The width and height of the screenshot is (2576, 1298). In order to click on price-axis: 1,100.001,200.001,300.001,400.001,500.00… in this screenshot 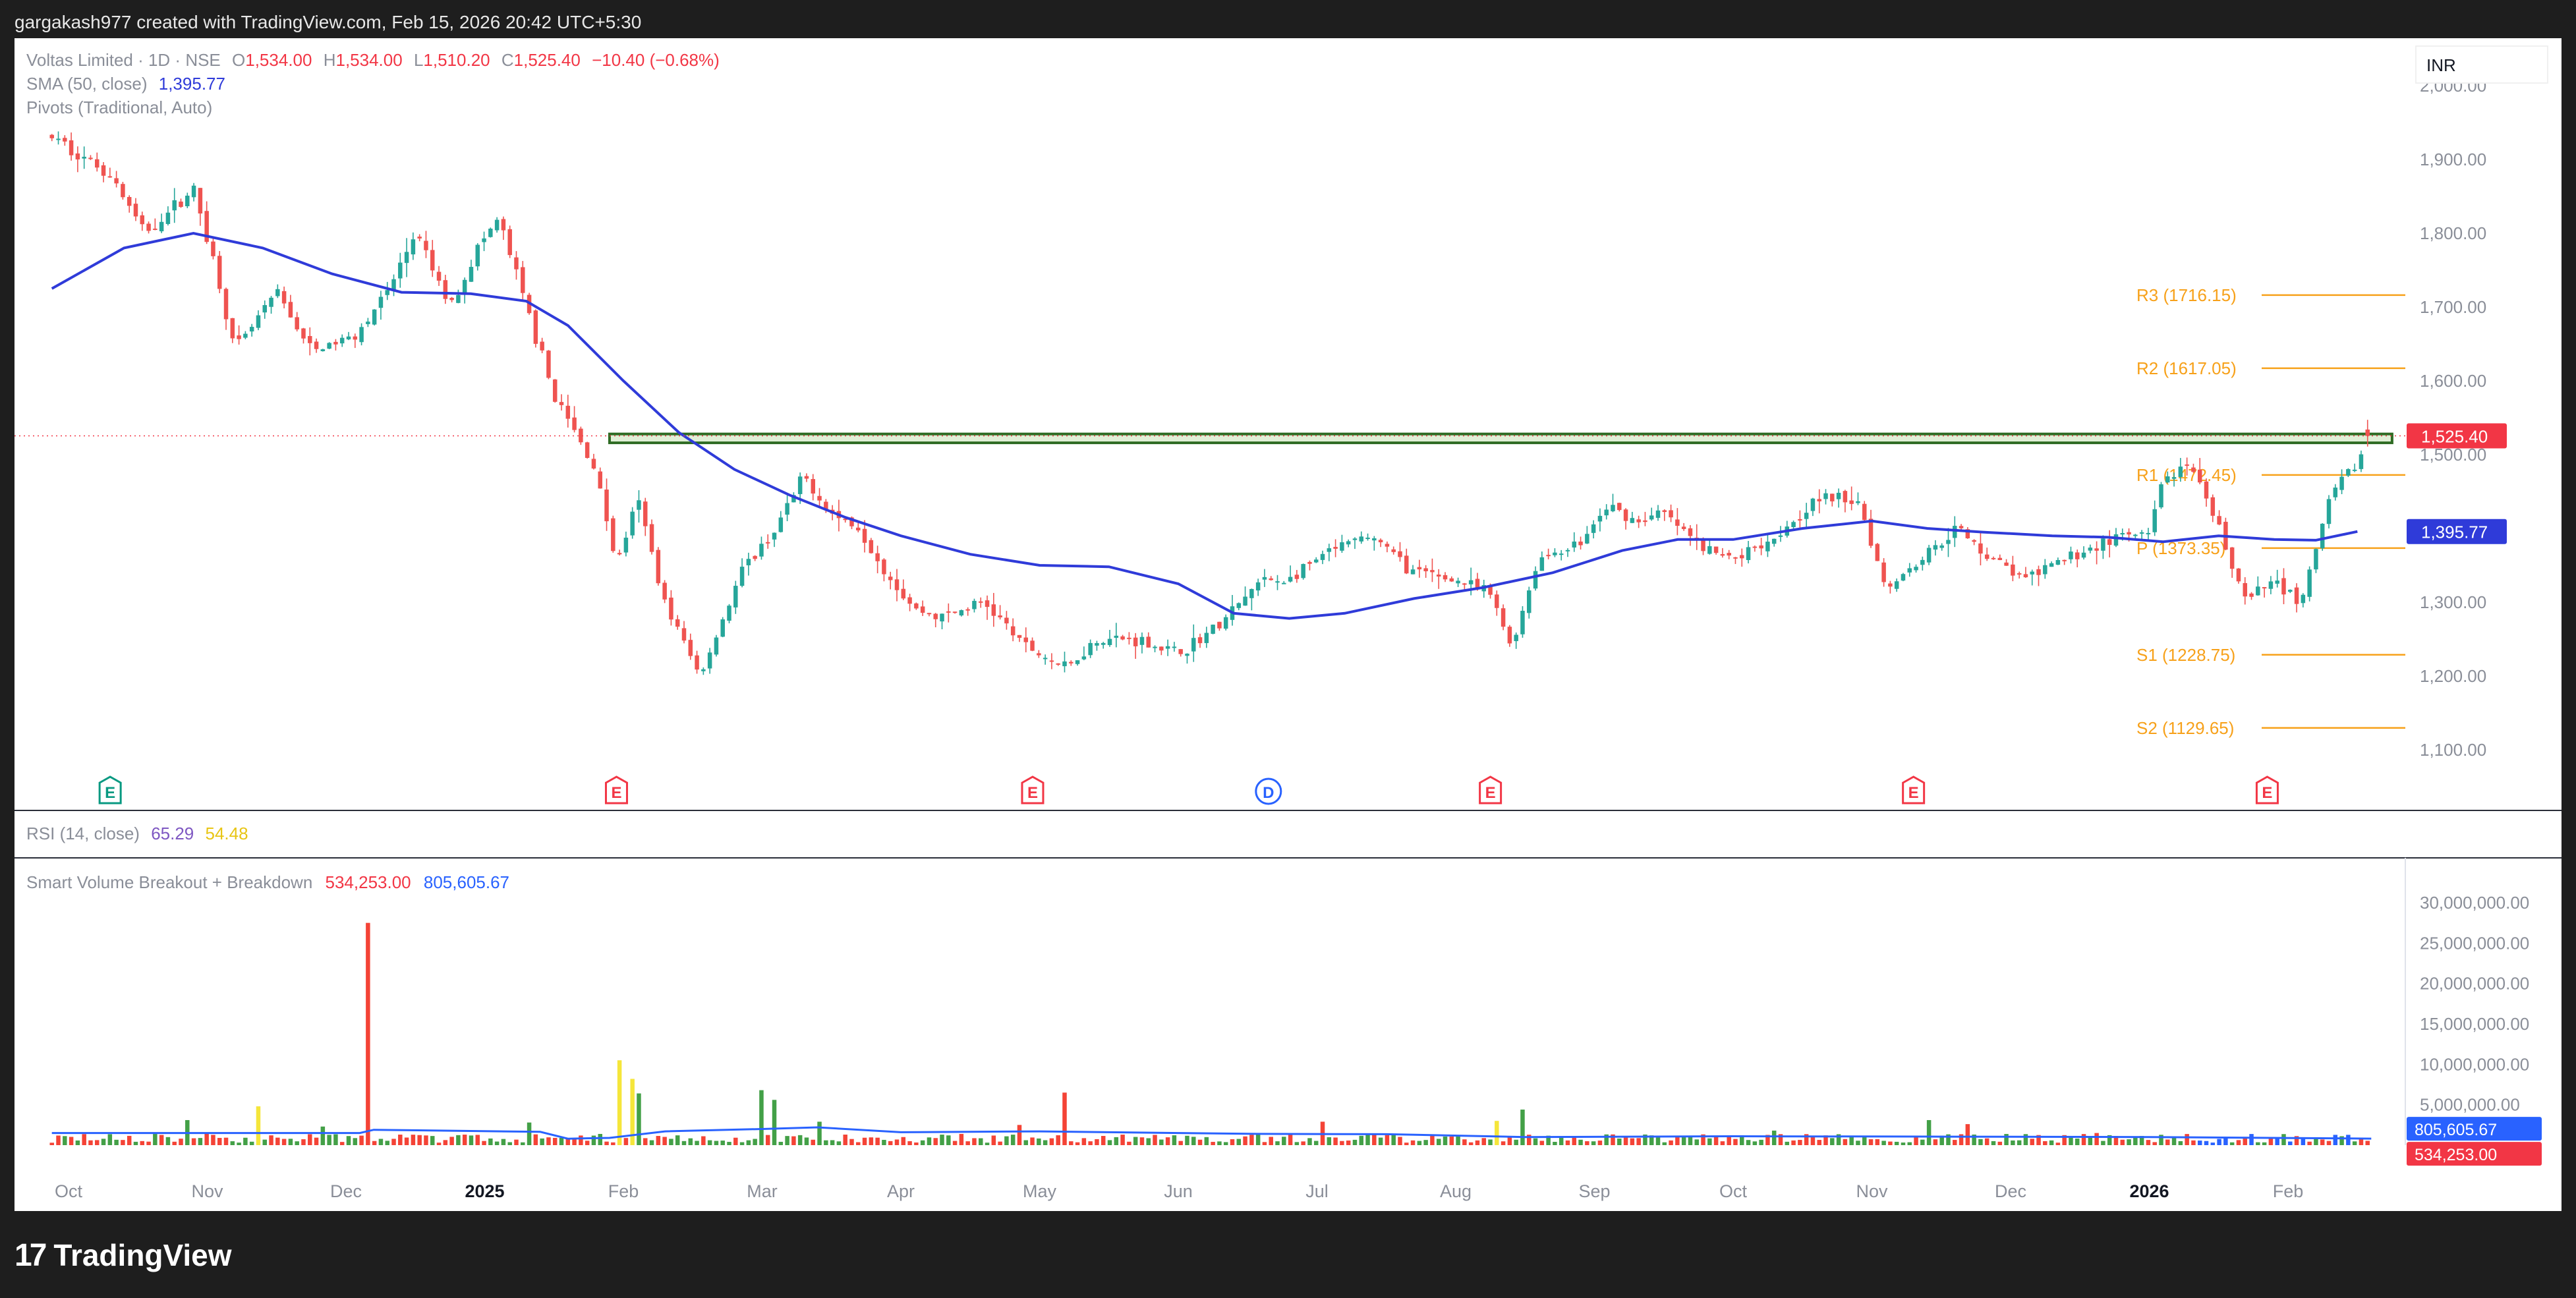, I will do `click(2457, 418)`.